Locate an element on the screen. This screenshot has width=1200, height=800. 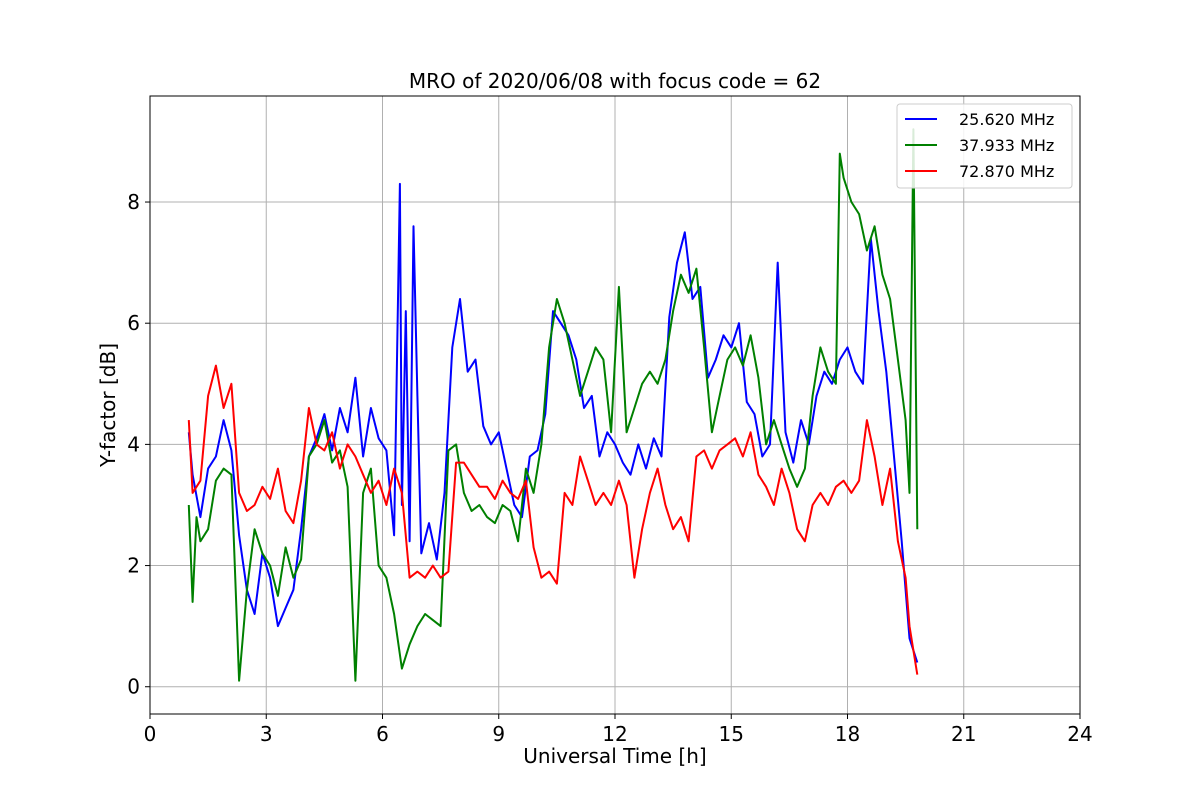
y-axis-label: Y-factor [dB] is located at coordinates (108, 405).